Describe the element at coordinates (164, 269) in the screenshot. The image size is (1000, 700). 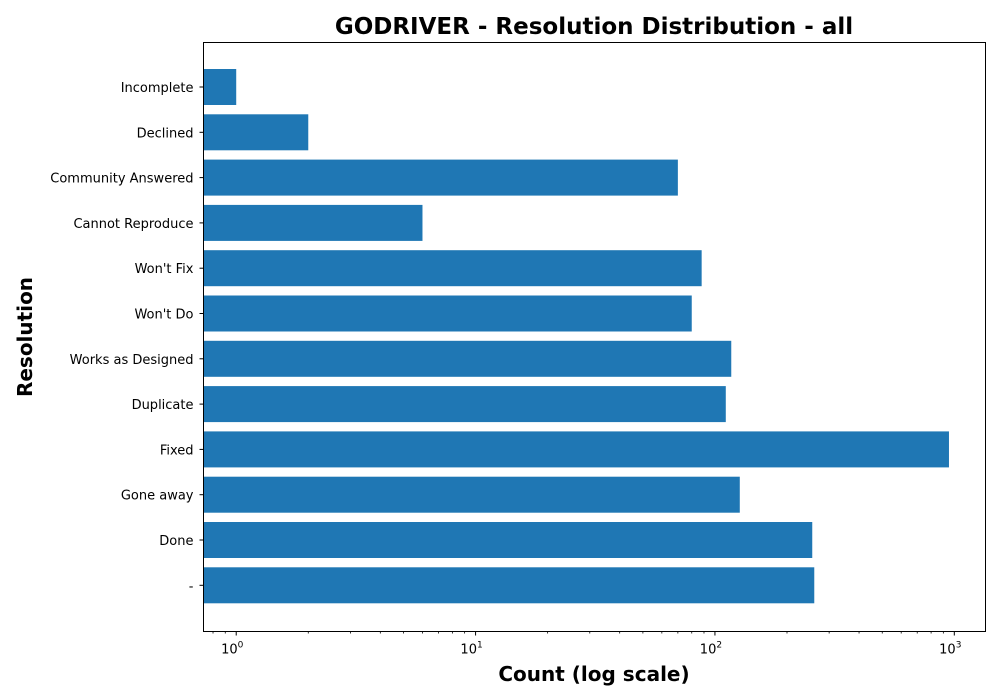
I see `y-tick-label: Won't Fix` at that location.